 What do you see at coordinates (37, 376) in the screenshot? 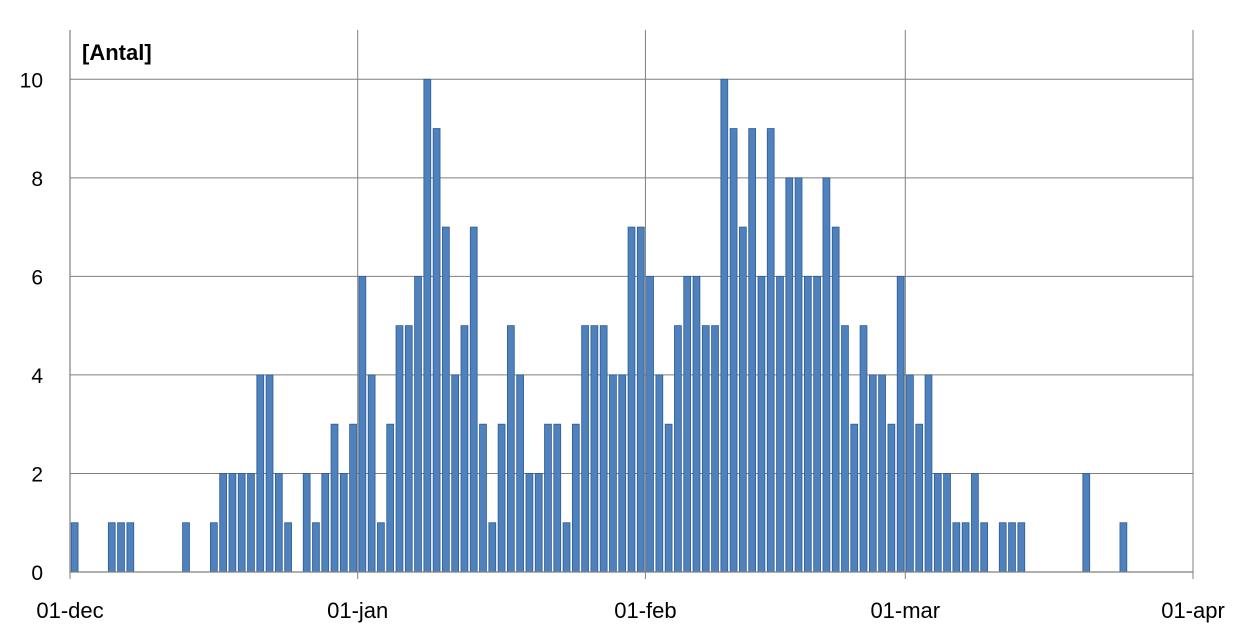
I see `y-tick-label: 4` at bounding box center [37, 376].